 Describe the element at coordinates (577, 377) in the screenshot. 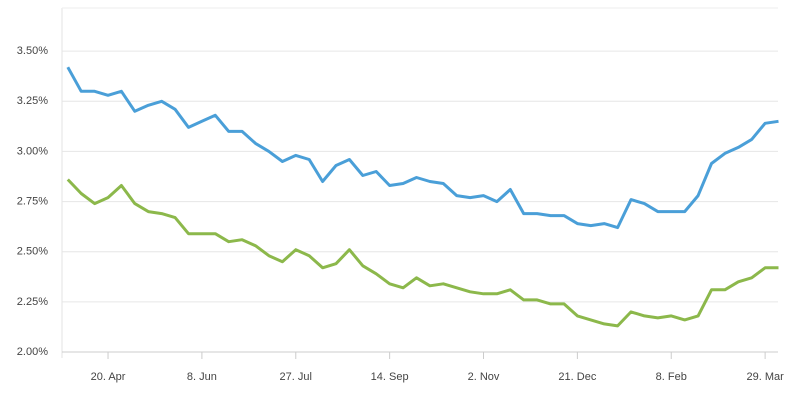

I see `x-tick-label: 21. Dec` at that location.